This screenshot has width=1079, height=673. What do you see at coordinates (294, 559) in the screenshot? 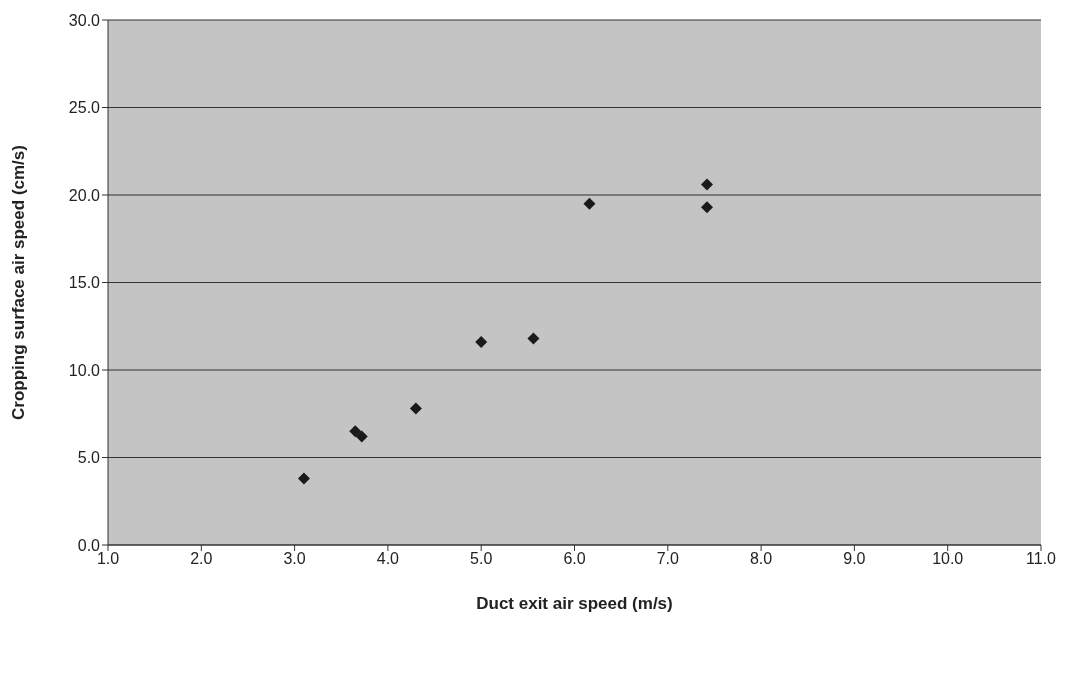
I see `x-tick-label: 3.0` at bounding box center [294, 559].